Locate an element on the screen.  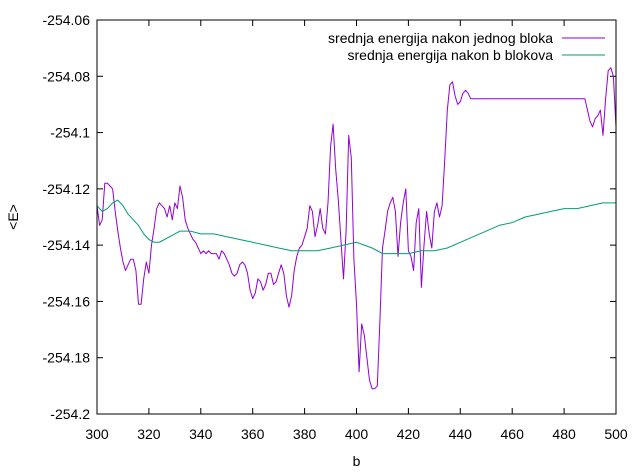
y-tick-label: -254.06 is located at coordinates (67, 20).